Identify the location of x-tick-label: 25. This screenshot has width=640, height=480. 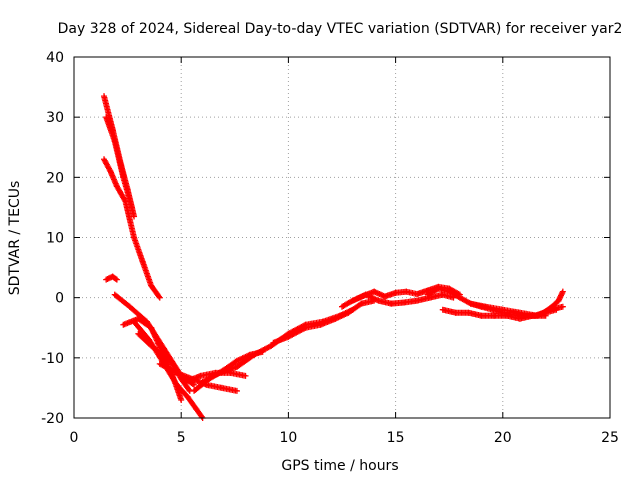
(610, 438).